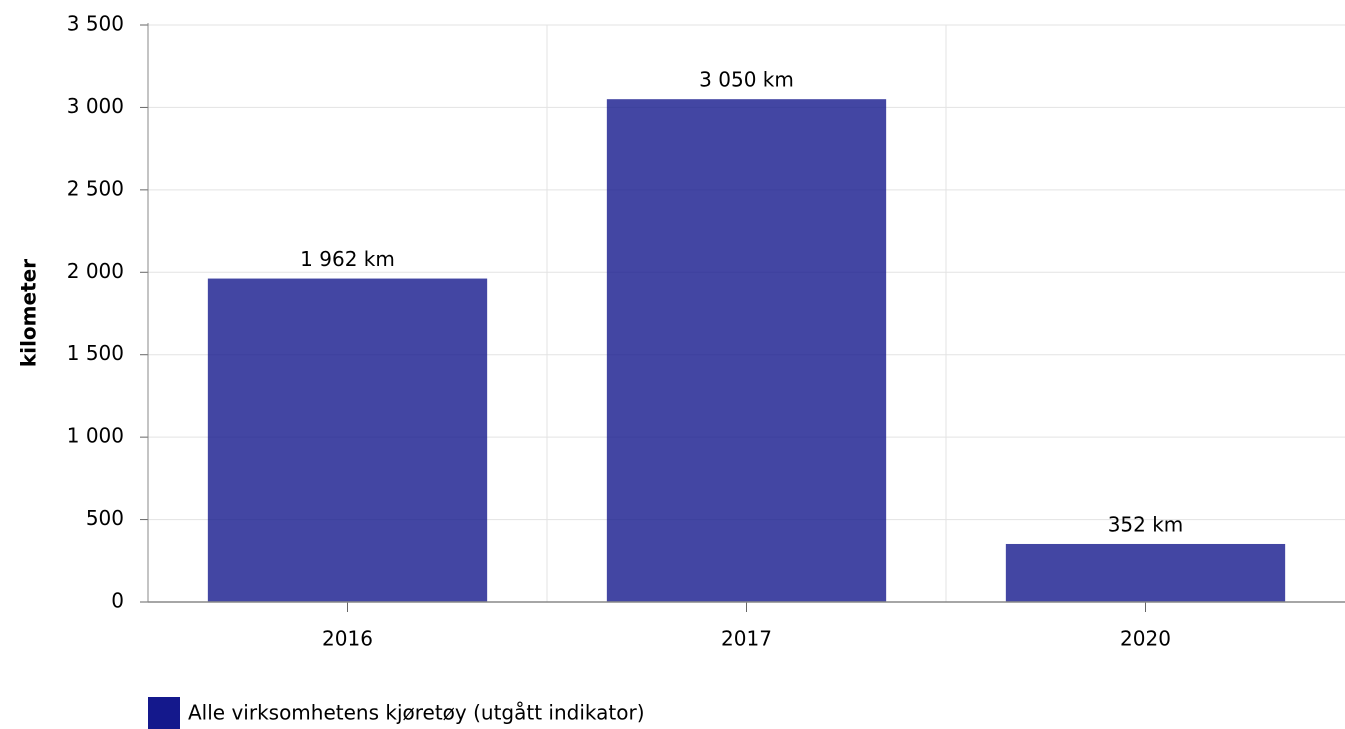 This screenshot has width=1345, height=729. I want to click on x-tick-label: 2020, so click(1145, 639).